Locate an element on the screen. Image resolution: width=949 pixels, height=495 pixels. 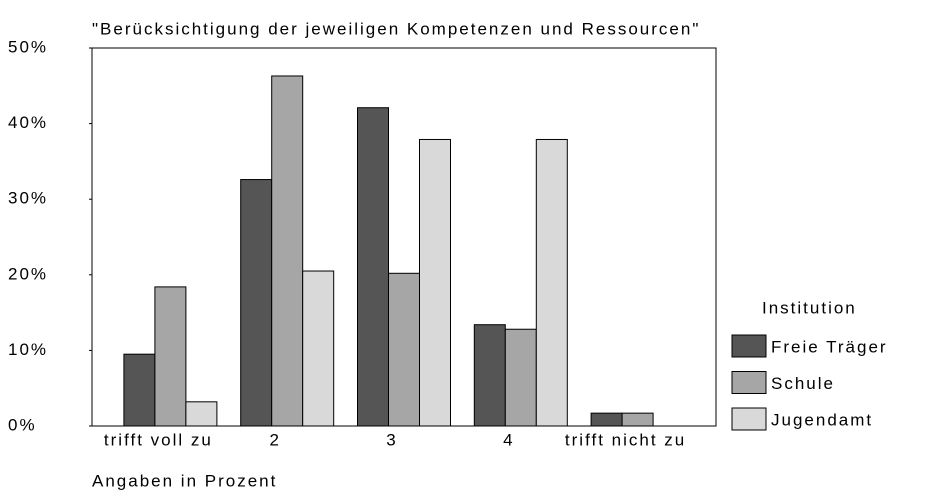
y-tick-label: 10% is located at coordinates (28, 349).